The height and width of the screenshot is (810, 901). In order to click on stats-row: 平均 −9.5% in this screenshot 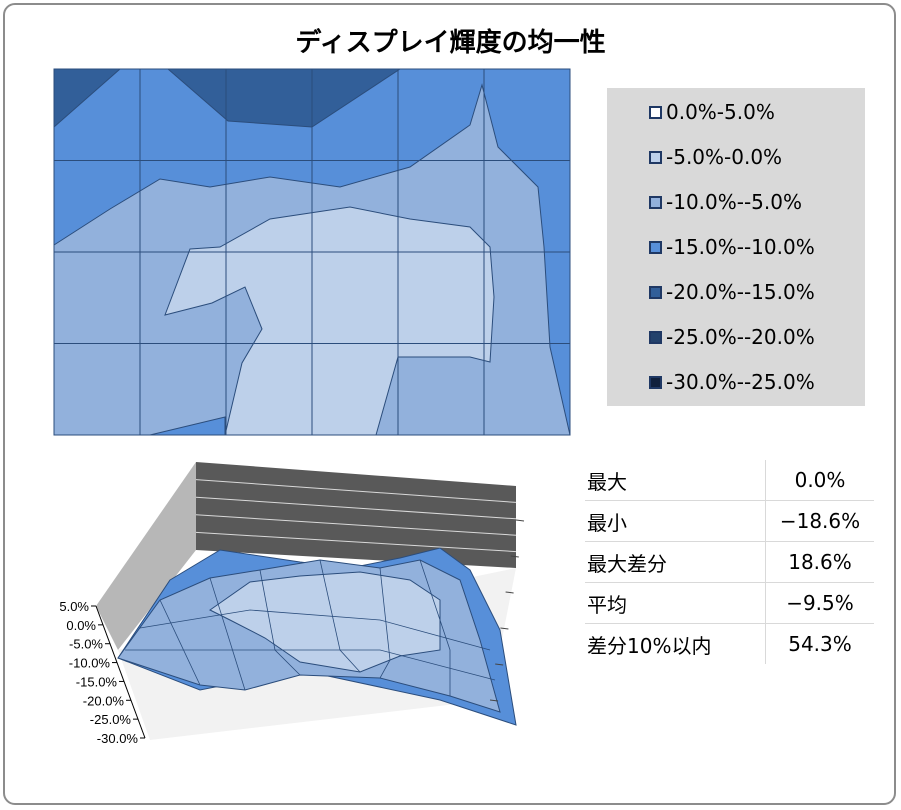, I will do `click(729, 603)`.